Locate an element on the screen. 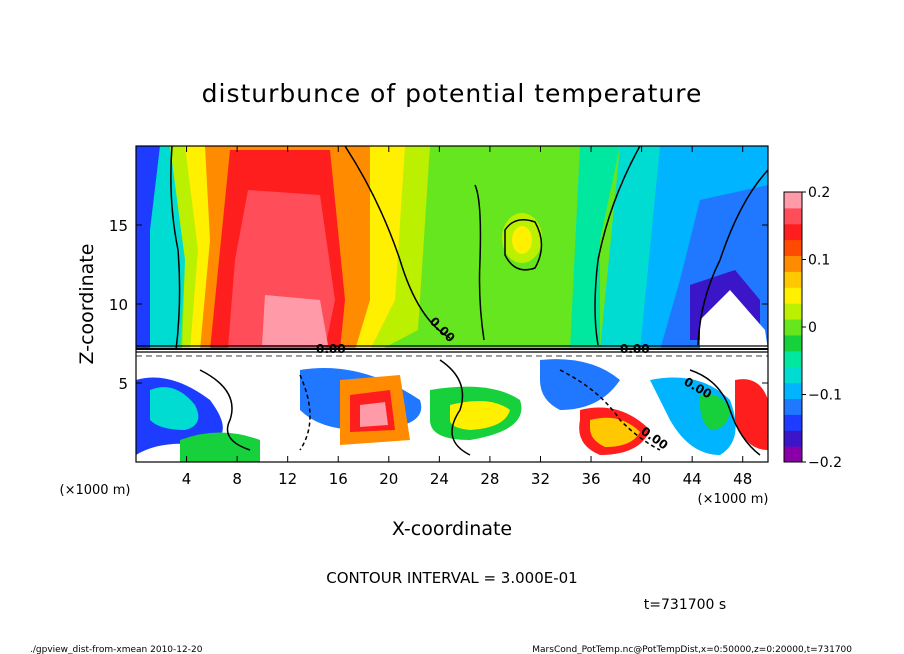 Image resolution: width=904 pixels, height=654 pixels. x-tick-label: 8 is located at coordinates (237, 479).